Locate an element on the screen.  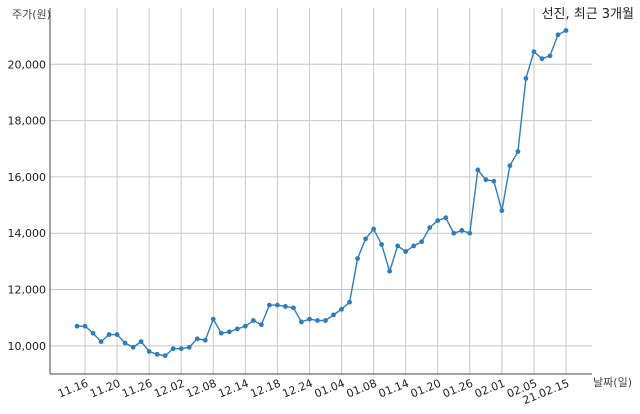
x-tick-label: 12.14 is located at coordinates (233, 389).